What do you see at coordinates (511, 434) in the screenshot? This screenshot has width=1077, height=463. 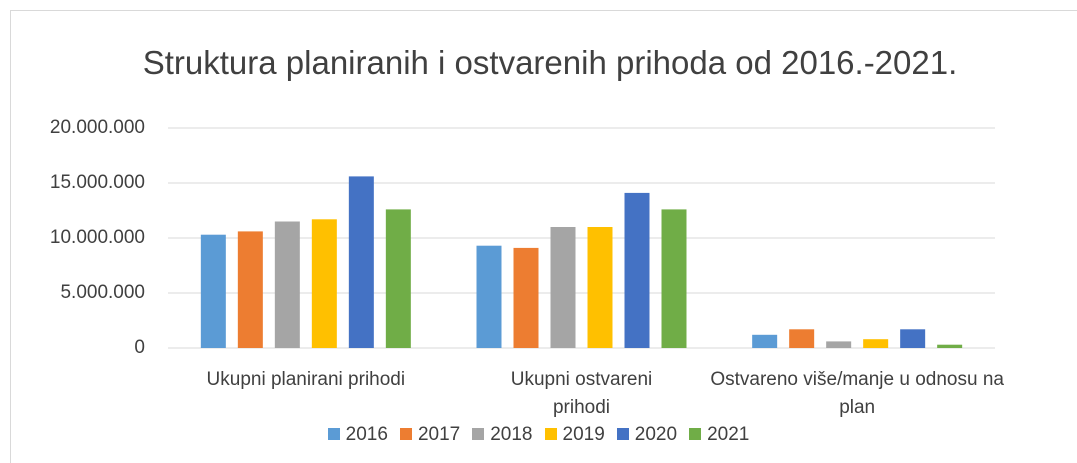 I see `legend-label: 2018` at bounding box center [511, 434].